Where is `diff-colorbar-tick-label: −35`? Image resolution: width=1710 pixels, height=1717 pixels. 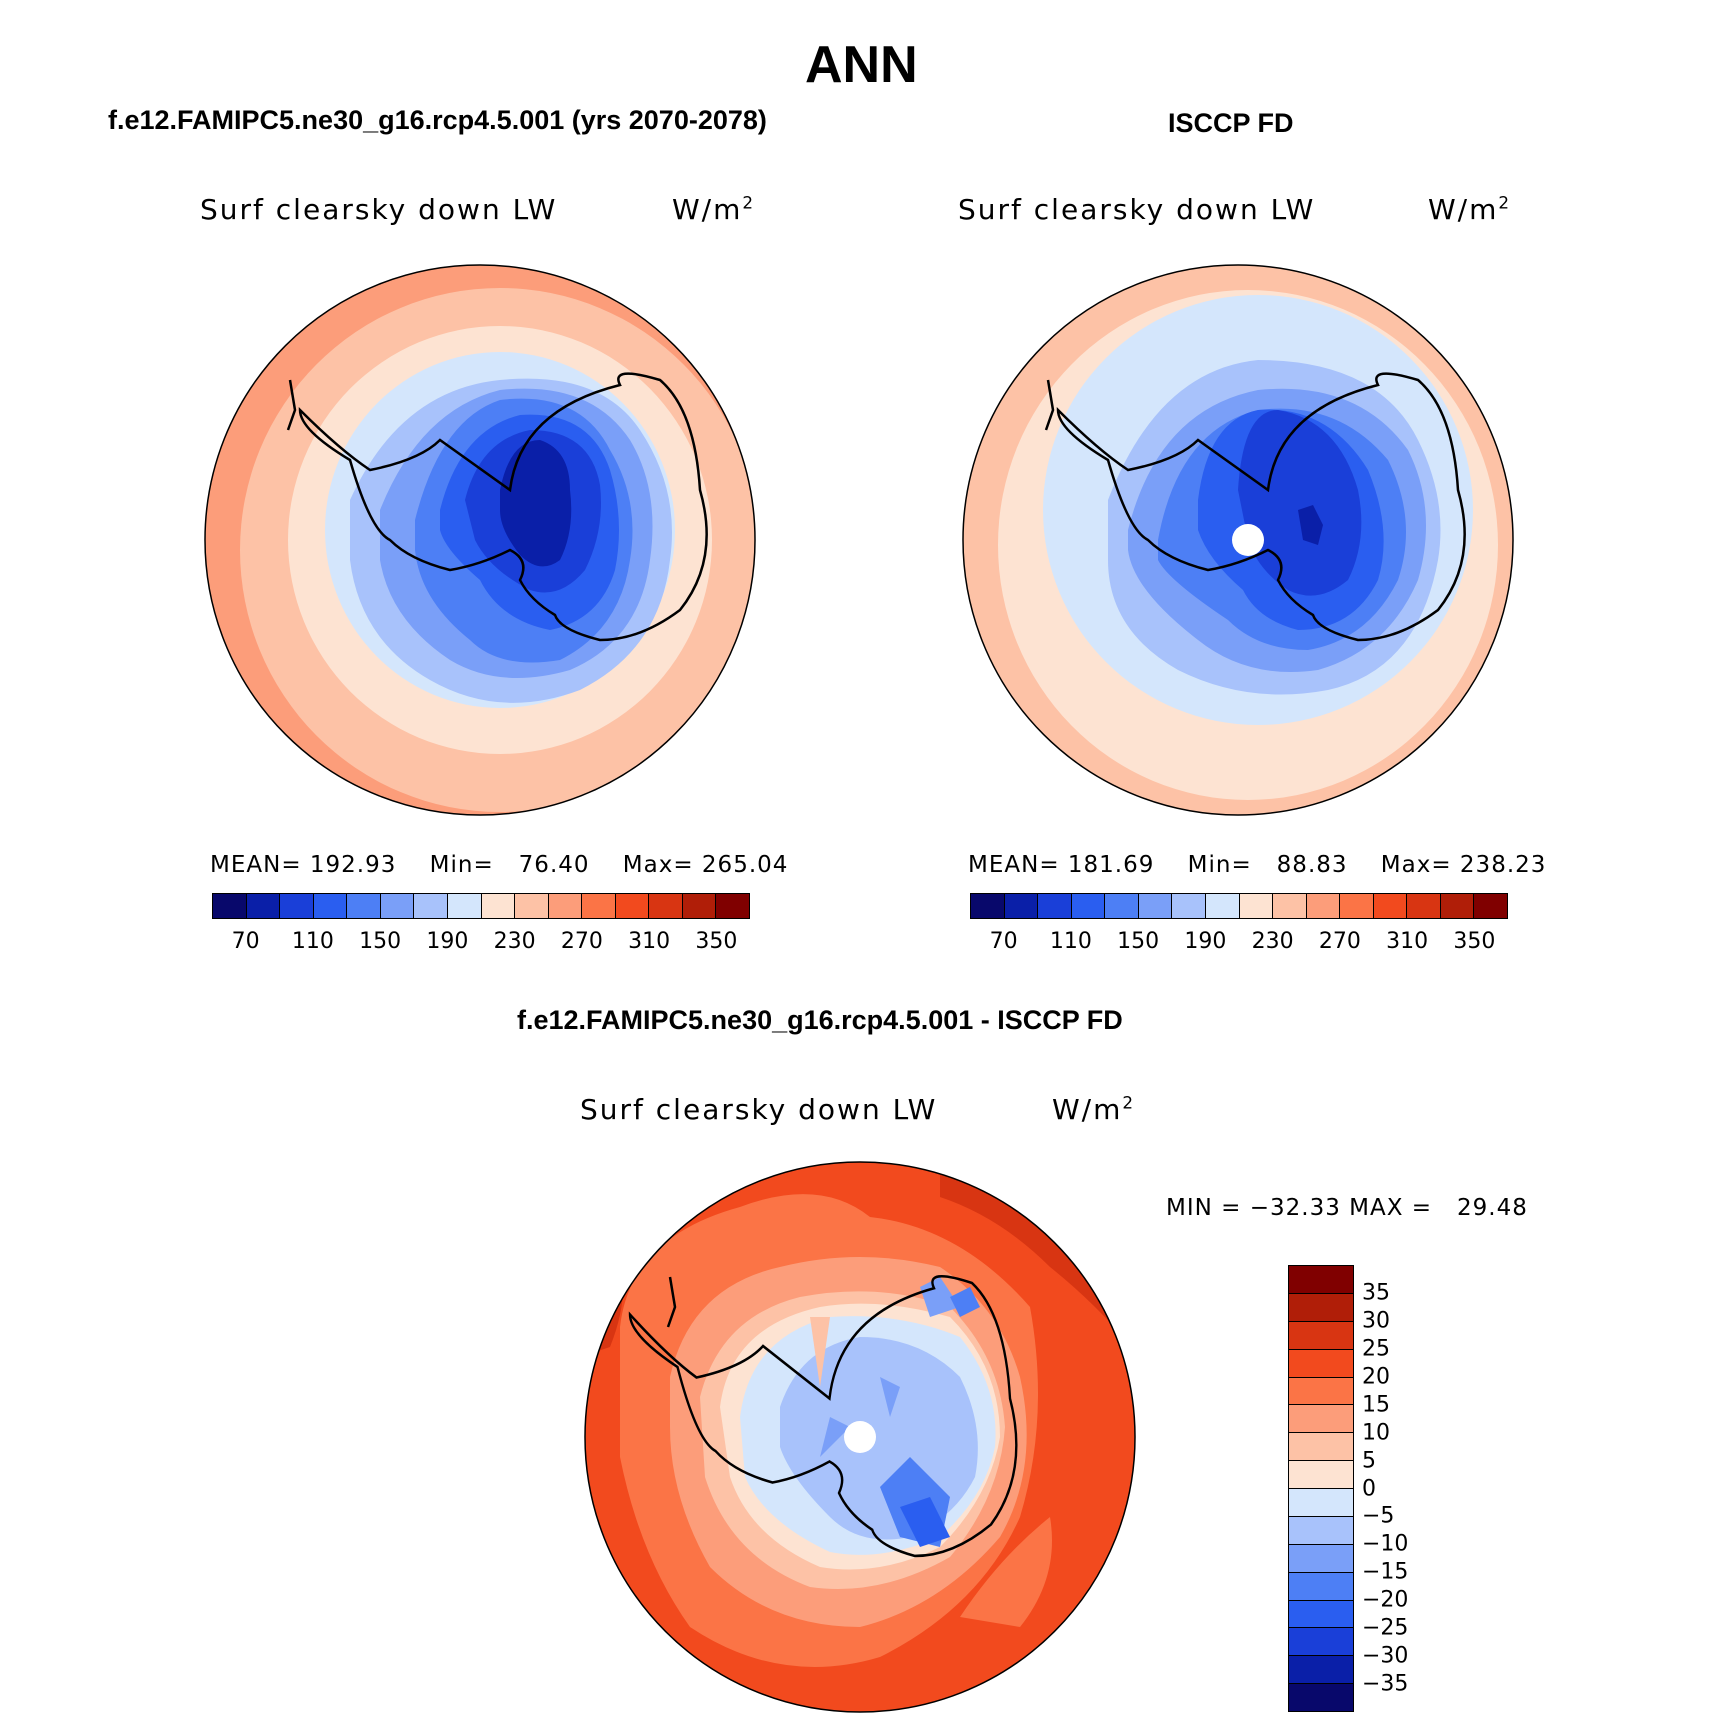 diff-colorbar-tick-label: −35 is located at coordinates (1385, 1684).